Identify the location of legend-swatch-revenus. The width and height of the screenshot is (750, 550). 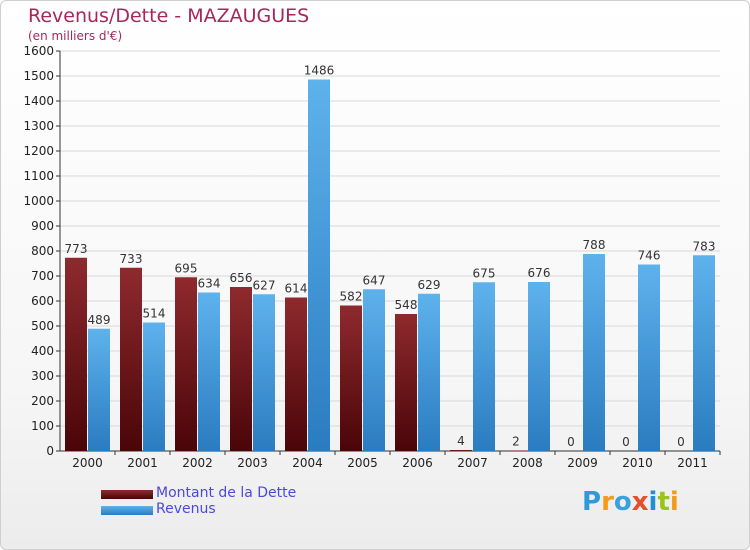
(127, 510).